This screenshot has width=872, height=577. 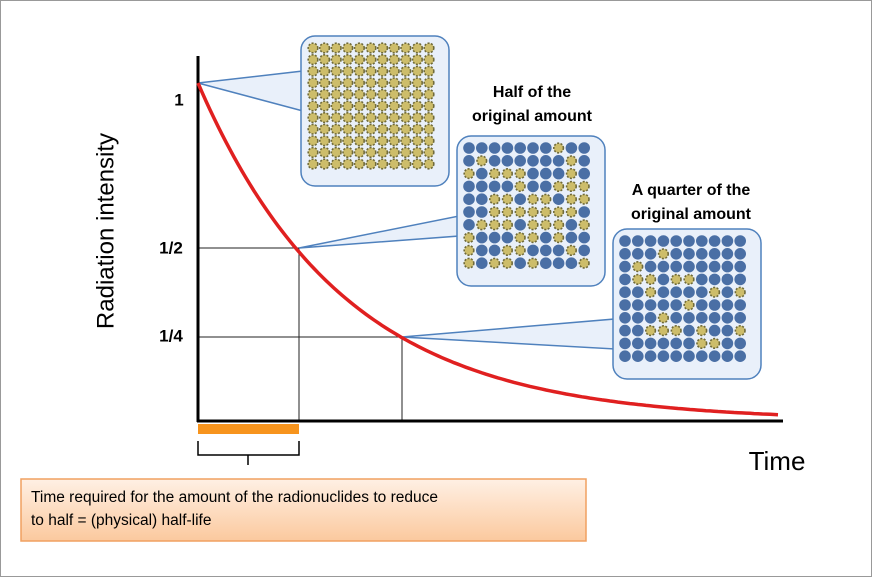 What do you see at coordinates (178, 99) in the screenshot?
I see `tick-label: 1` at bounding box center [178, 99].